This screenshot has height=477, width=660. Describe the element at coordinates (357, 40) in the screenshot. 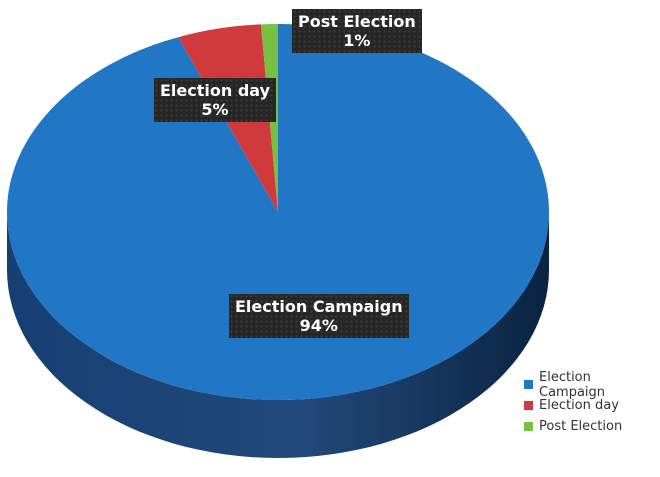

I see `data-label-value: 1%` at that location.